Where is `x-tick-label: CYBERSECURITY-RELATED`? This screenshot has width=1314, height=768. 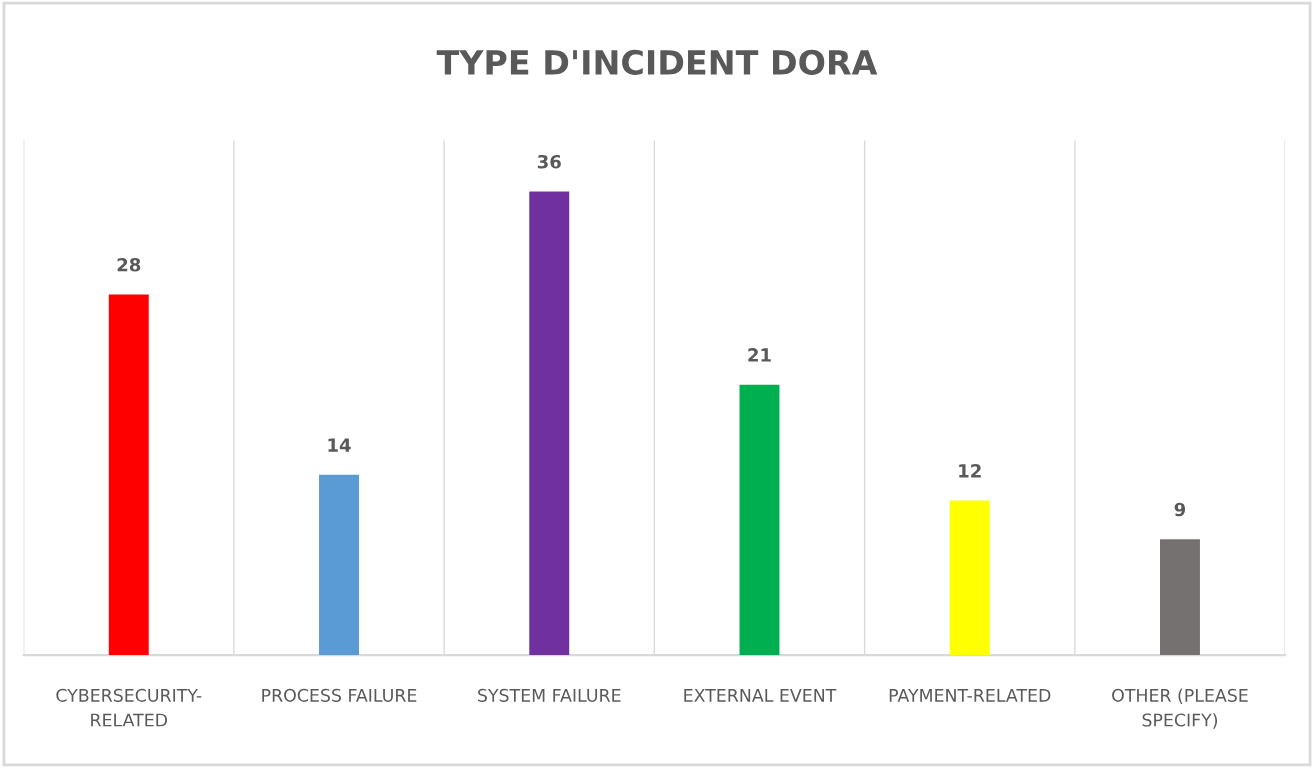
x-tick-label: CYBERSECURITY-RELATED is located at coordinates (129, 707).